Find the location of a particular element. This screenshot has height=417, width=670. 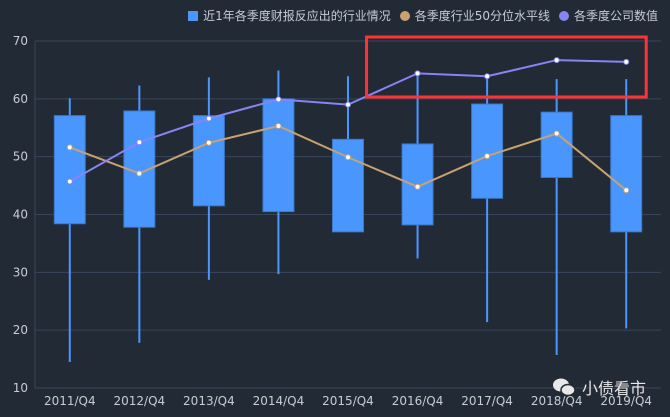

wechat-icon is located at coordinates (564, 387).